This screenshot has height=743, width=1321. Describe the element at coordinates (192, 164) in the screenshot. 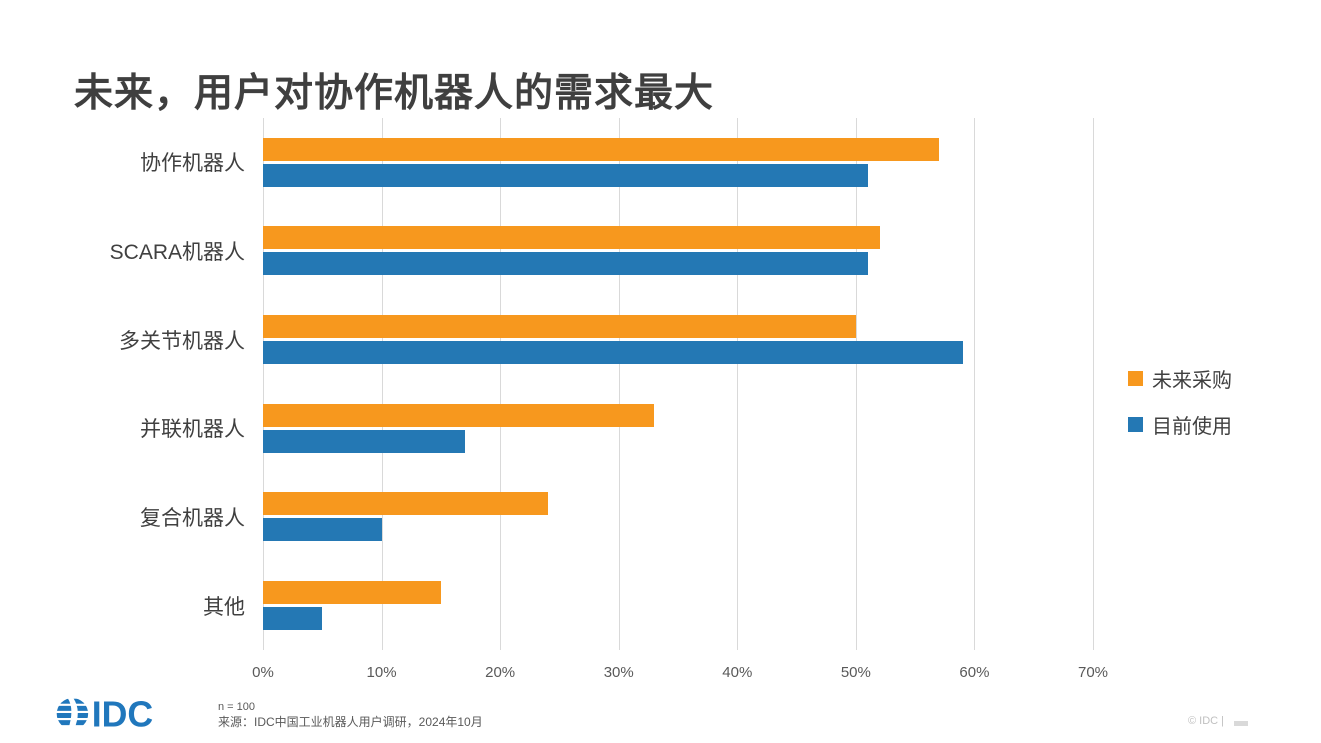

I see `category-label: 协作机器人` at that location.